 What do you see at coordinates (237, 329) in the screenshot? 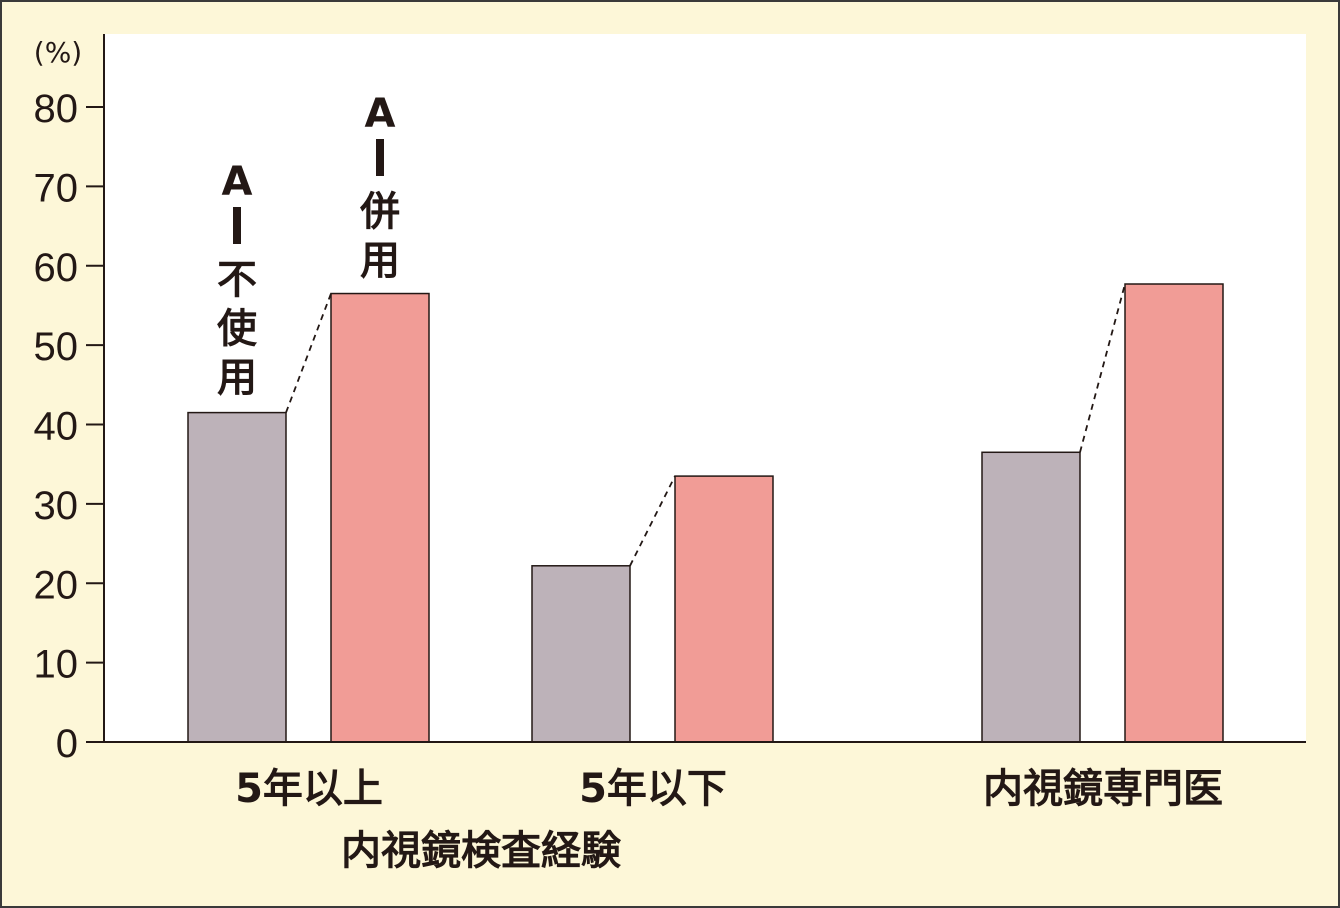
I see `series-label-glyph: 使` at bounding box center [237, 329].